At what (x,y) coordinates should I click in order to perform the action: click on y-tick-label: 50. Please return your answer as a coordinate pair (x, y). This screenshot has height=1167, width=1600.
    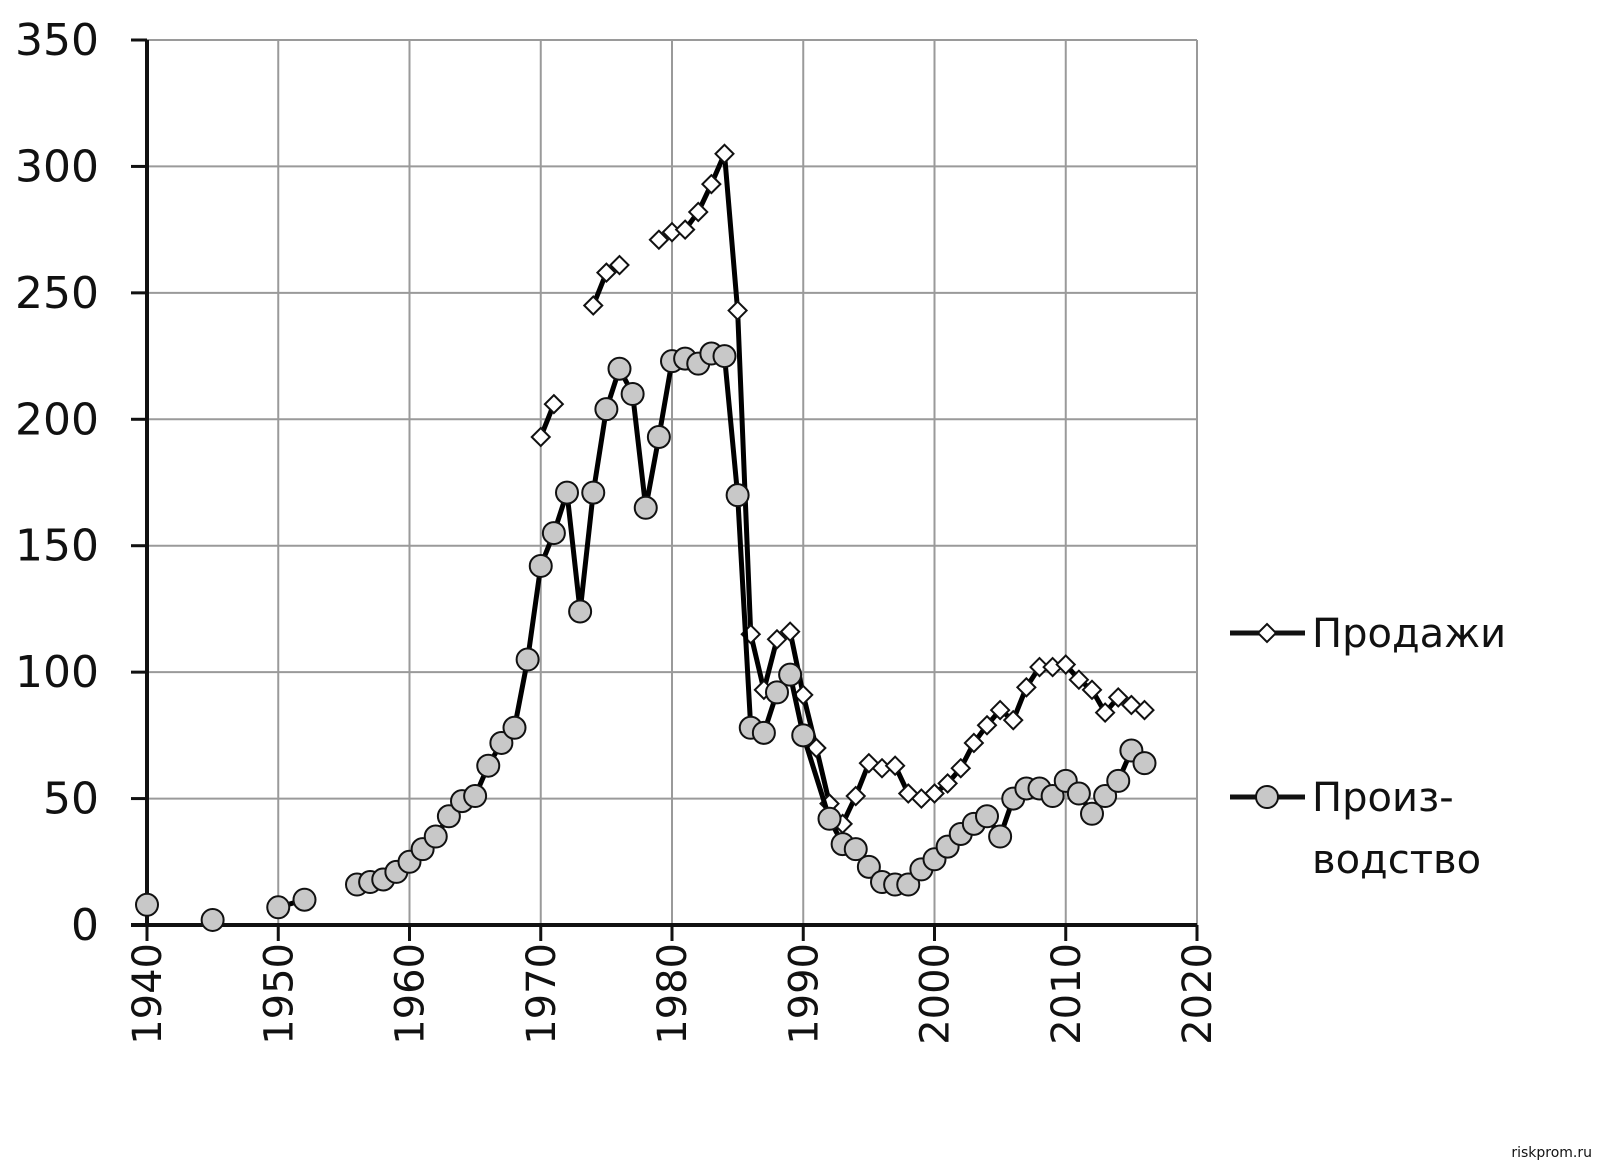
    Looking at the image, I should click on (71, 799).